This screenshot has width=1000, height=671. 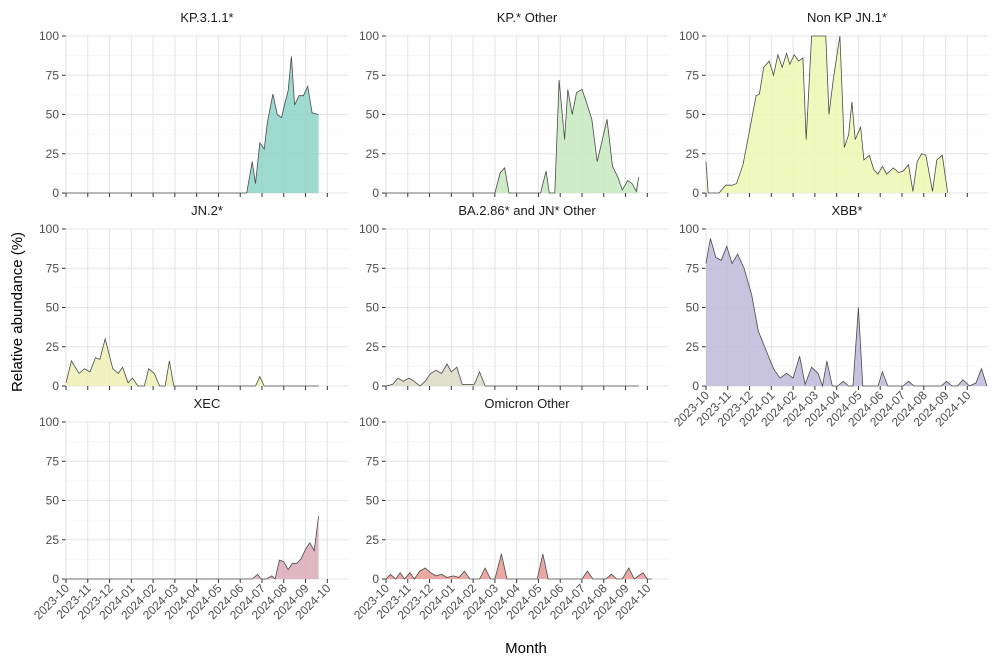 What do you see at coordinates (527, 210) in the screenshot?
I see `facet-title: BA.2.86* and JN* Other` at bounding box center [527, 210].